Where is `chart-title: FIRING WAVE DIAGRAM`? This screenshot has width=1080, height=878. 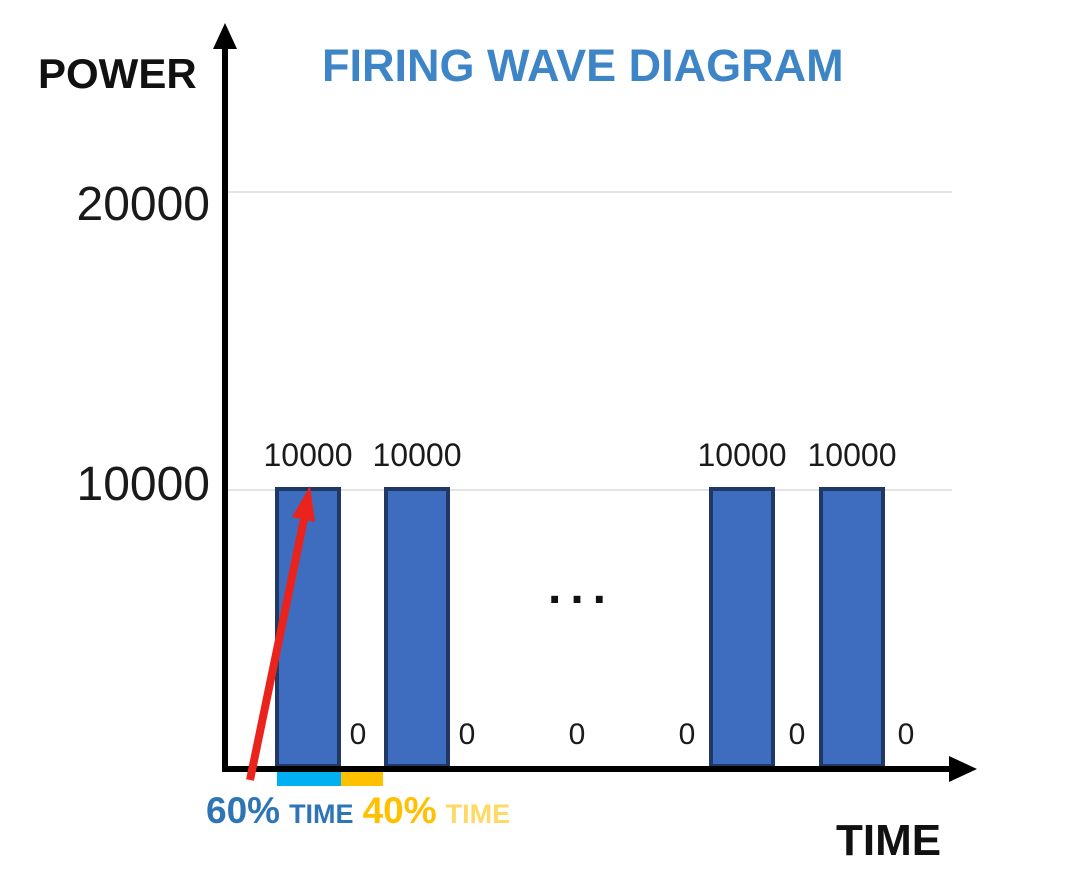 chart-title: FIRING WAVE DIAGRAM is located at coordinates (583, 65).